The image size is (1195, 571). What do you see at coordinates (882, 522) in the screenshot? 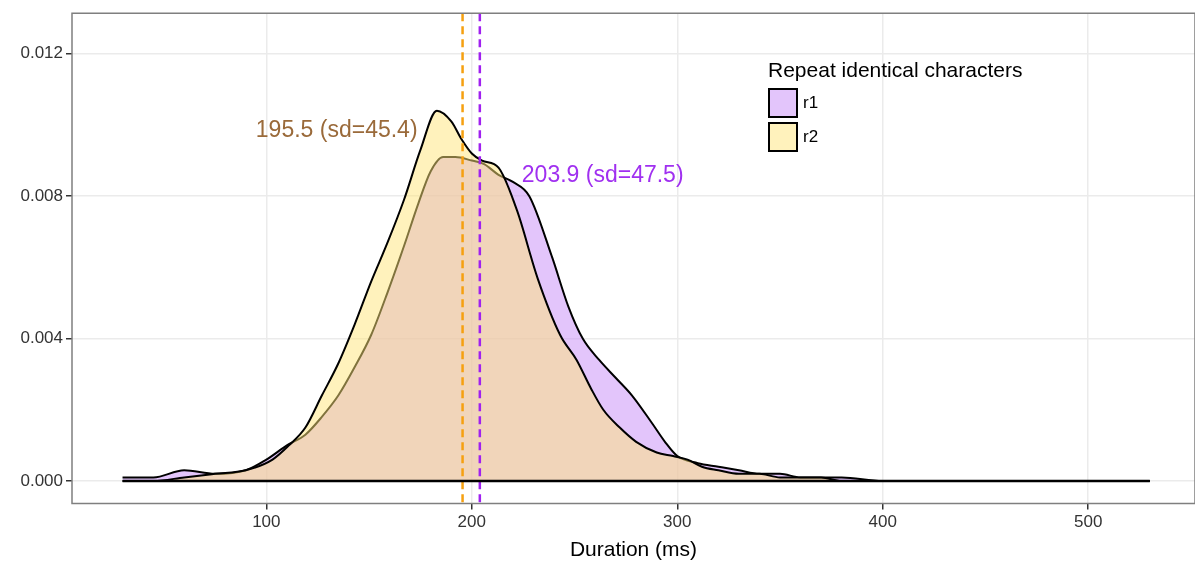
I see `x-tick-label: 400` at bounding box center [882, 522].